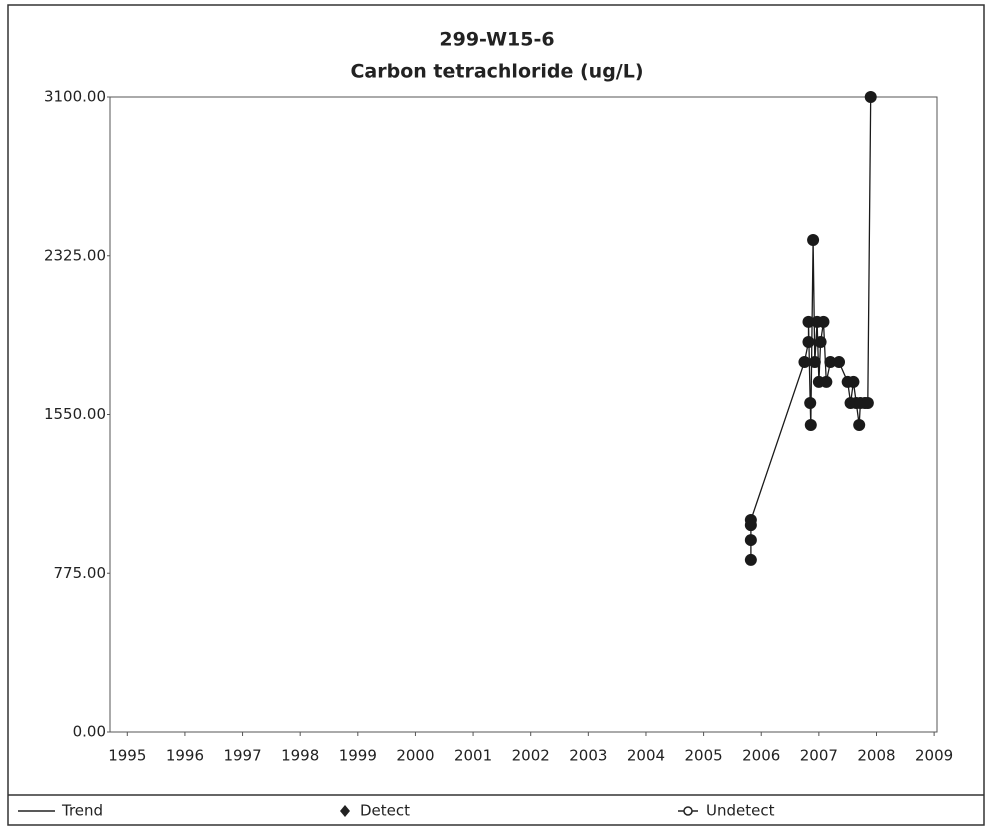 Image resolution: width=989 pixels, height=834 pixels. I want to click on y-tick-label: 2325.00, so click(75, 255).